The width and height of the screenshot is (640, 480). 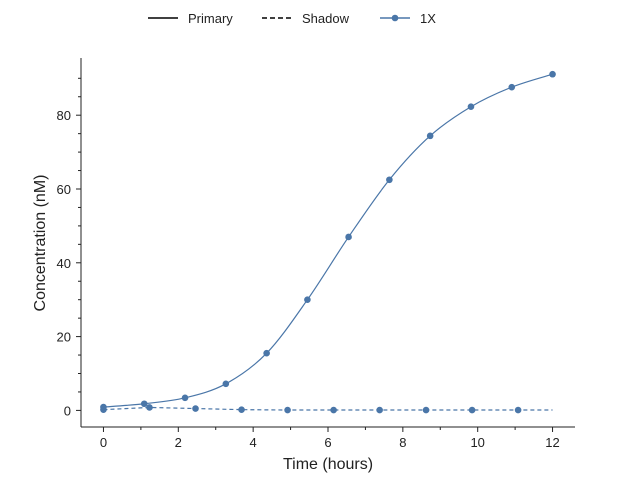 What do you see at coordinates (402, 442) in the screenshot?
I see `x-tick-label: 8` at bounding box center [402, 442].